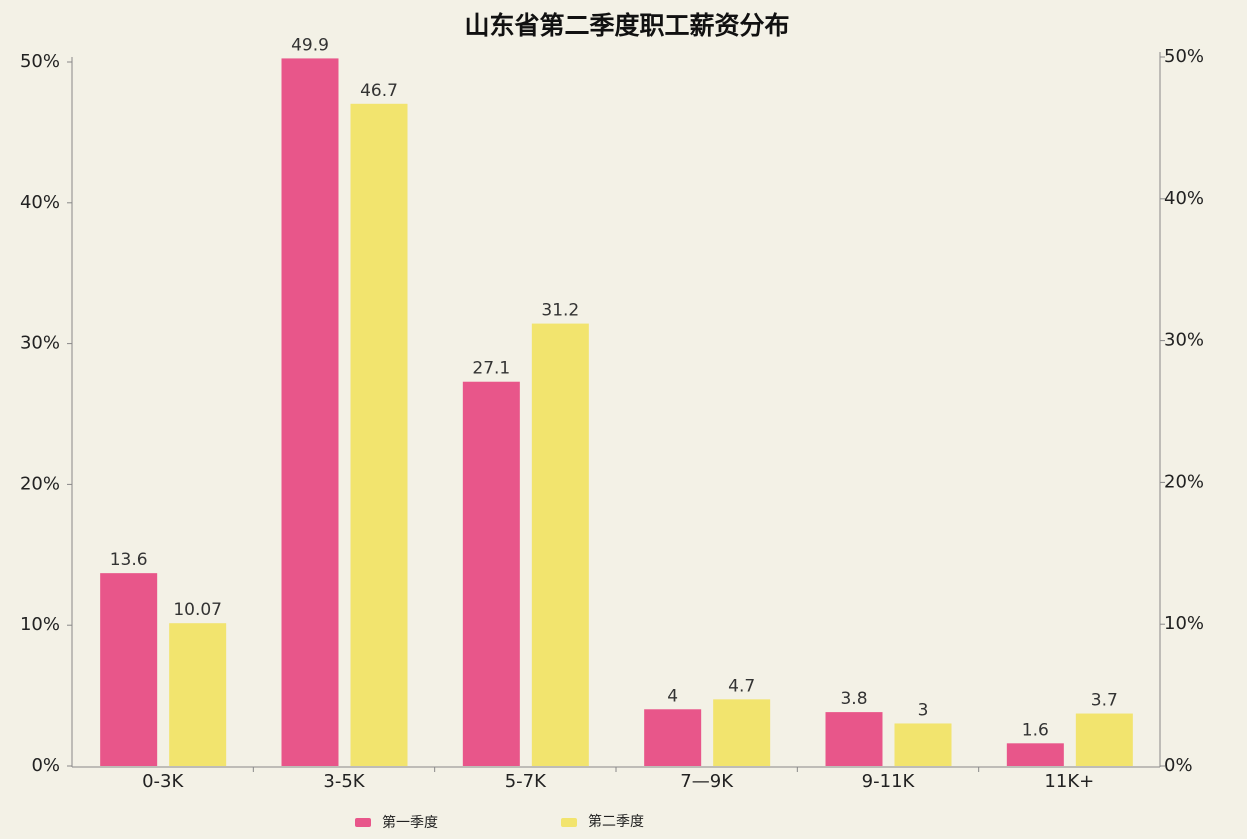 Image resolution: width=1247 pixels, height=839 pixels. Describe the element at coordinates (310, 45) in the screenshot. I see `value-label: 49.9` at that location.